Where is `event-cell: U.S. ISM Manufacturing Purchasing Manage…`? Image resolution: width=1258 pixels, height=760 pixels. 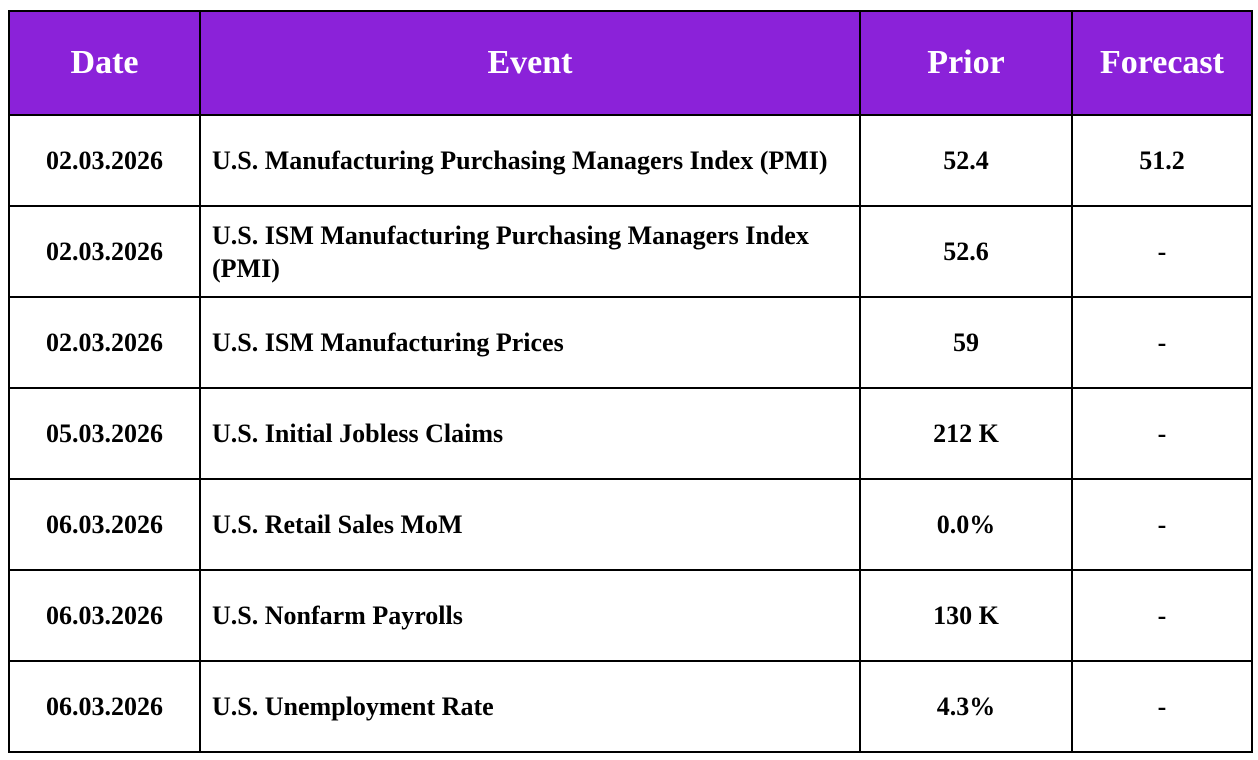
event-cell: U.S. ISM Manufacturing Purchasing Manage… is located at coordinates (530, 251).